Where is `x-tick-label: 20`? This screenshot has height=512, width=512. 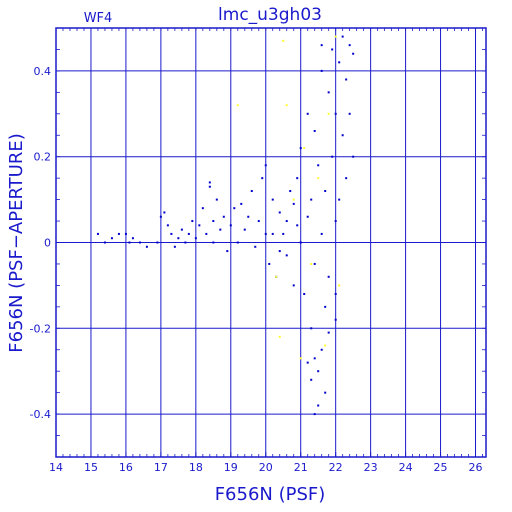
x-tick-label: 20 is located at coordinates (266, 467).